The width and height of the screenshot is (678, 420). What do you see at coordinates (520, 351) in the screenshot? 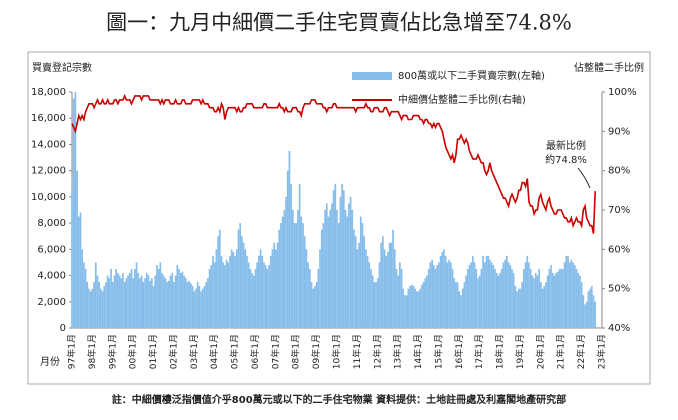
I see `x-tick-label: 19年1月` at bounding box center [520, 351].